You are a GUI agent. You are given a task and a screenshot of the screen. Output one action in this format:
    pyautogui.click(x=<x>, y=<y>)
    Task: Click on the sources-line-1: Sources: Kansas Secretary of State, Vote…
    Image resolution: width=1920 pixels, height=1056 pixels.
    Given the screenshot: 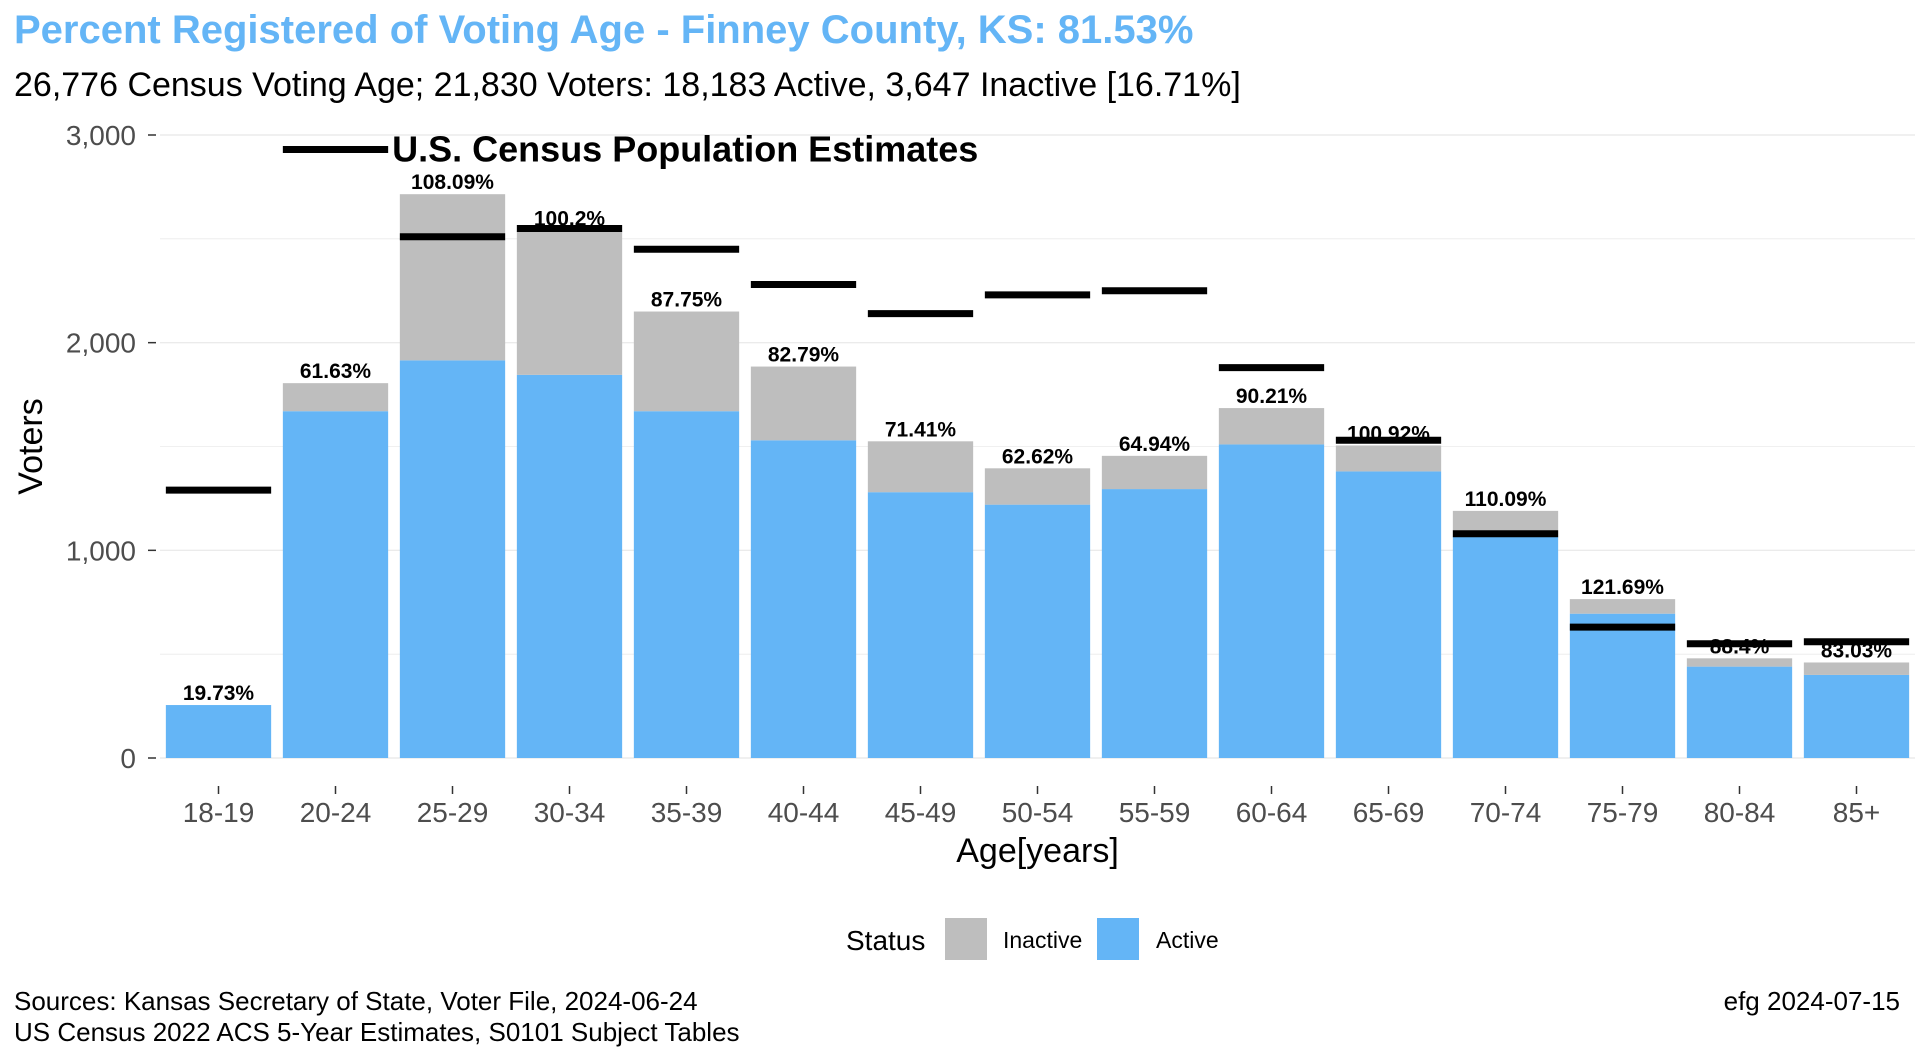 What is the action you would take?
    pyautogui.click(x=356, y=1001)
    